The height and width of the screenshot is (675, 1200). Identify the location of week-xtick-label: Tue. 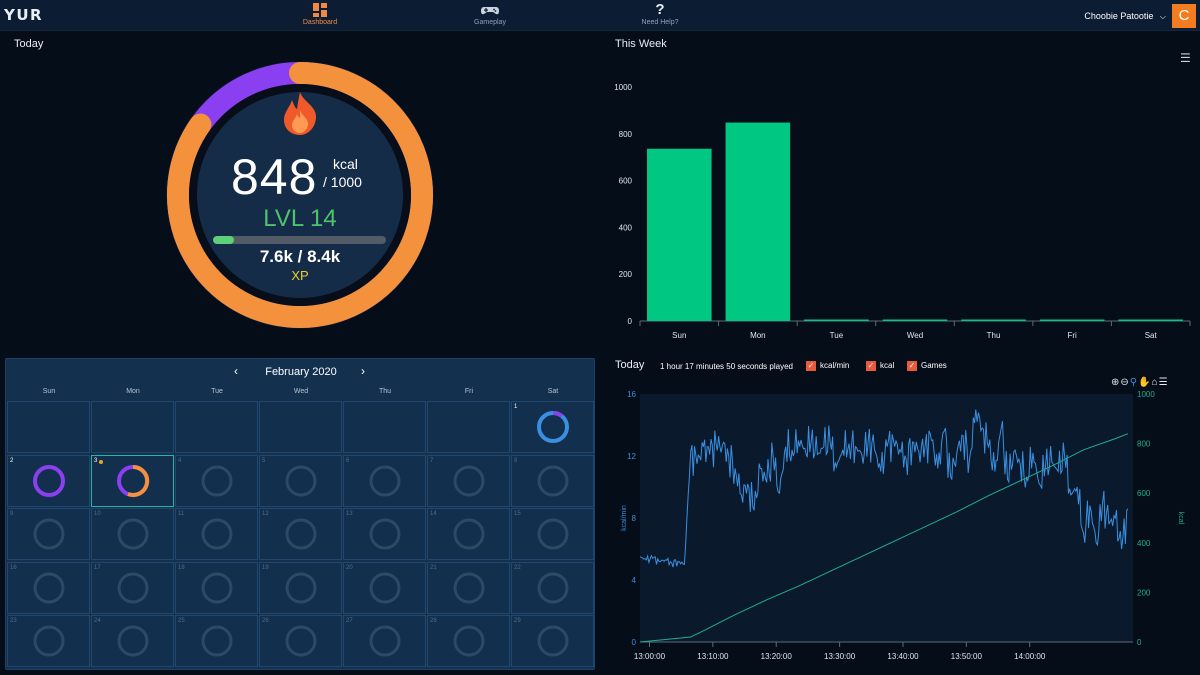
(837, 335).